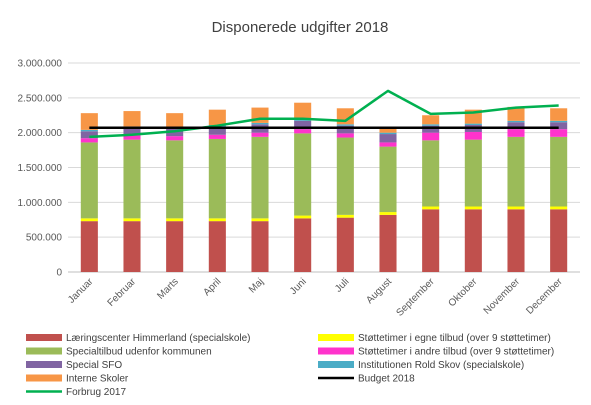 This screenshot has height=405, width=591. What do you see at coordinates (139, 352) in the screenshot?
I see `legend-label: Specialtilbud udenfor kommunen` at bounding box center [139, 352].